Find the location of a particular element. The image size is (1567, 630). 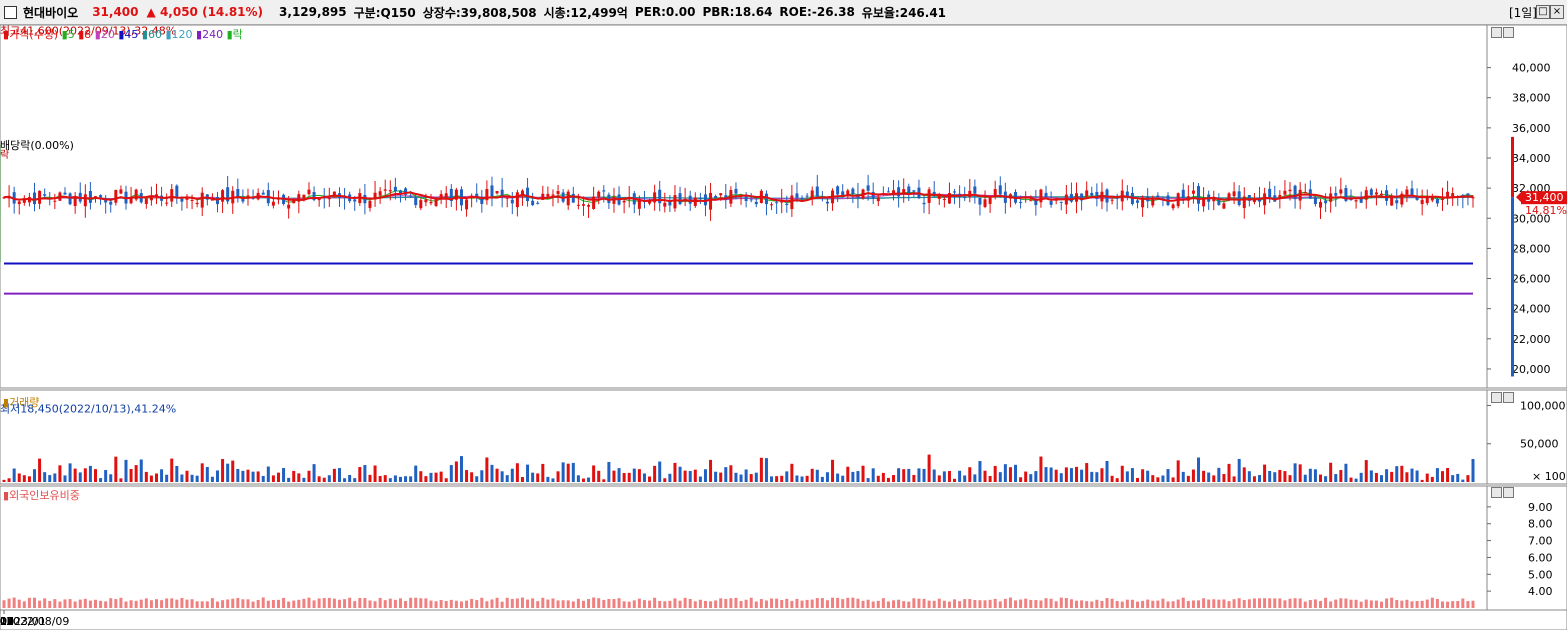

square-icon: □ is located at coordinates (1543, 12).